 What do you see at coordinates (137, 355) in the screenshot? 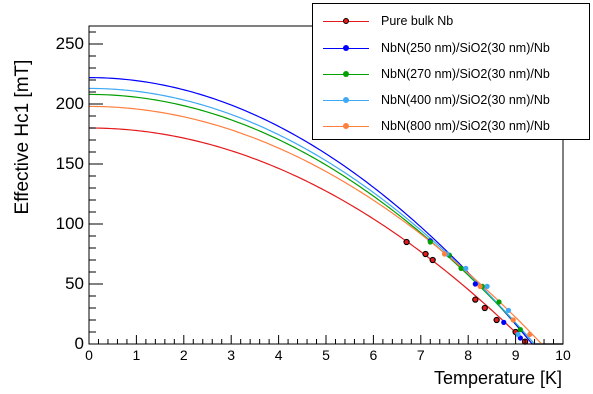
I see `x-tick-label: 1` at bounding box center [137, 355].